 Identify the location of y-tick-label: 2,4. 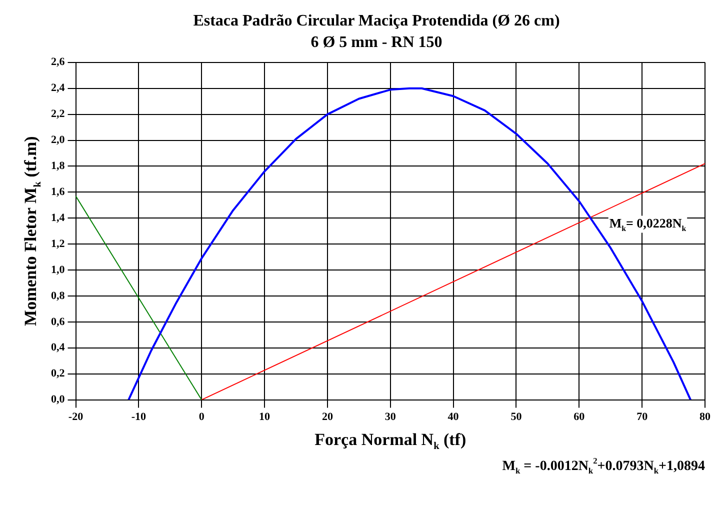
(58, 88).